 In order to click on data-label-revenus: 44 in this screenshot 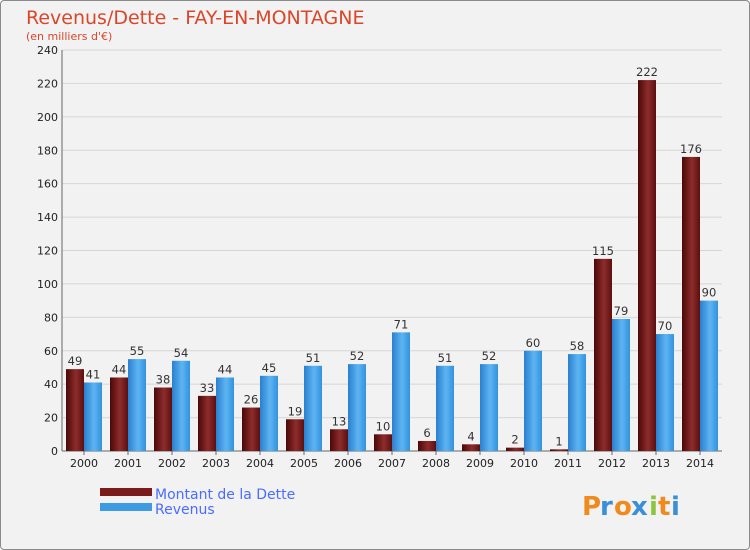, I will do `click(225, 369)`.